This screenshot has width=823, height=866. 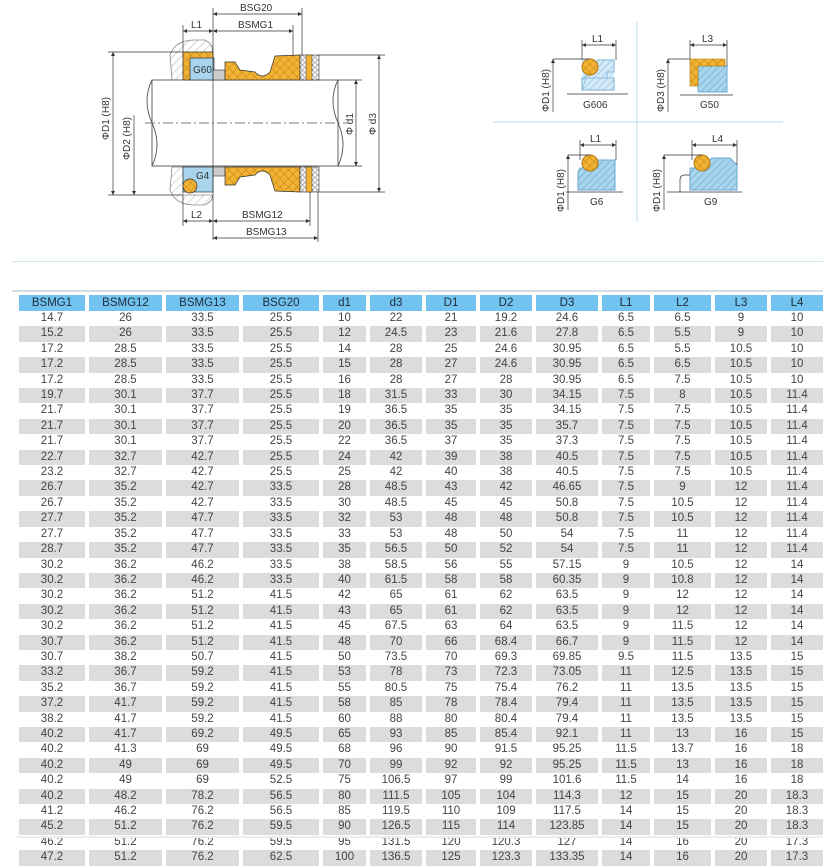 I want to click on cell-d3: 99, so click(x=396, y=765).